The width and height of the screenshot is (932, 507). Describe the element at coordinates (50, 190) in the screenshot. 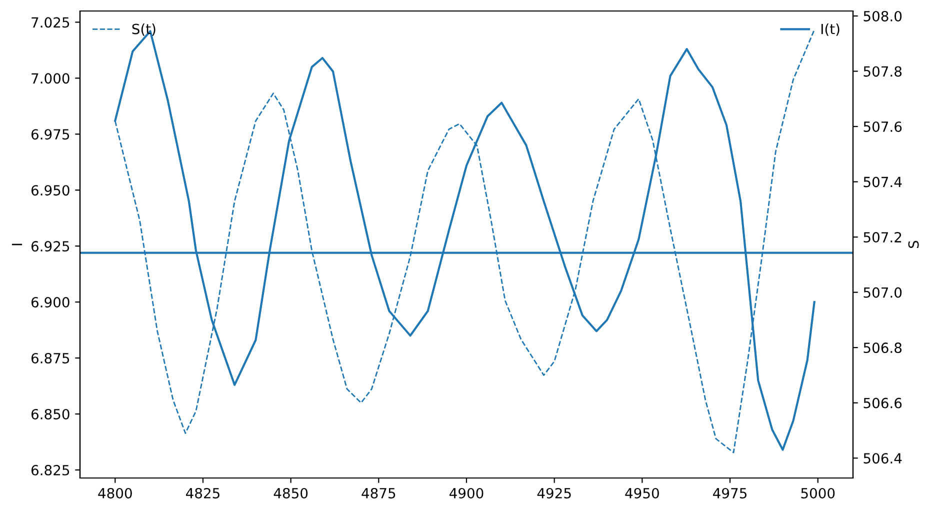

I see `y-tick-label: 6.950` at that location.